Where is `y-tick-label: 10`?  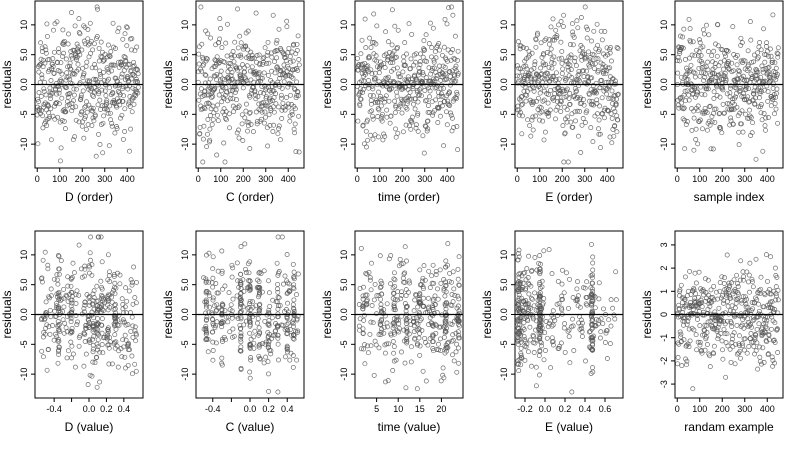
y-tick-label: 10 is located at coordinates (664, 25).